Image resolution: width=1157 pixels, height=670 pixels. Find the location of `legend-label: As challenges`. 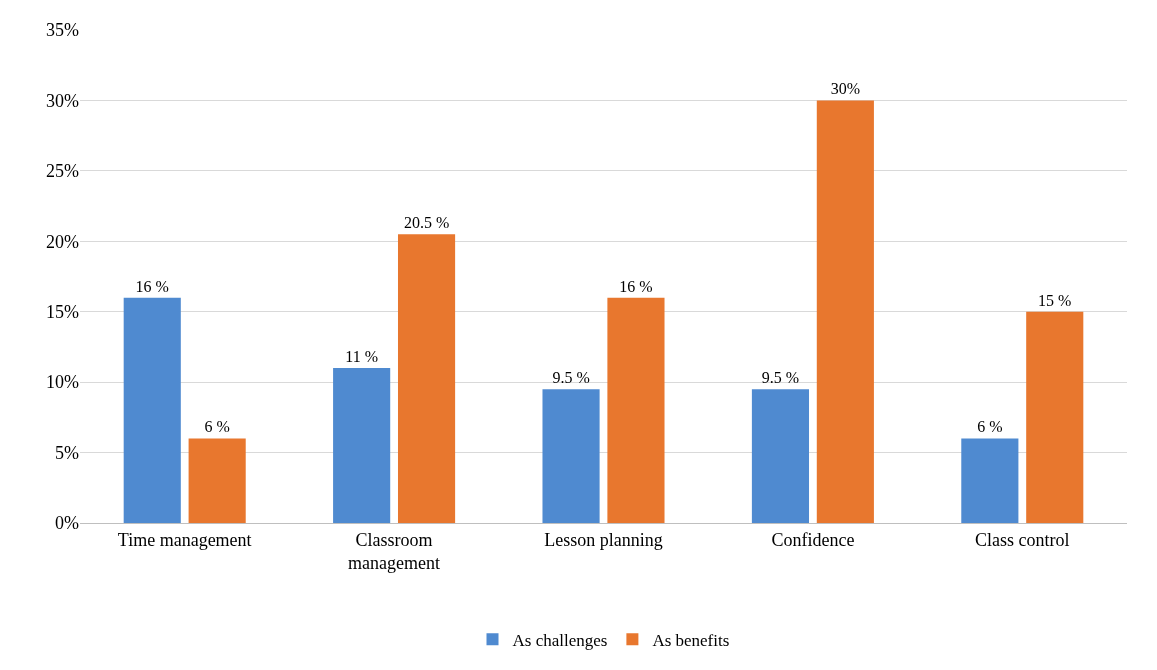

legend-label: As challenges is located at coordinates (560, 640).